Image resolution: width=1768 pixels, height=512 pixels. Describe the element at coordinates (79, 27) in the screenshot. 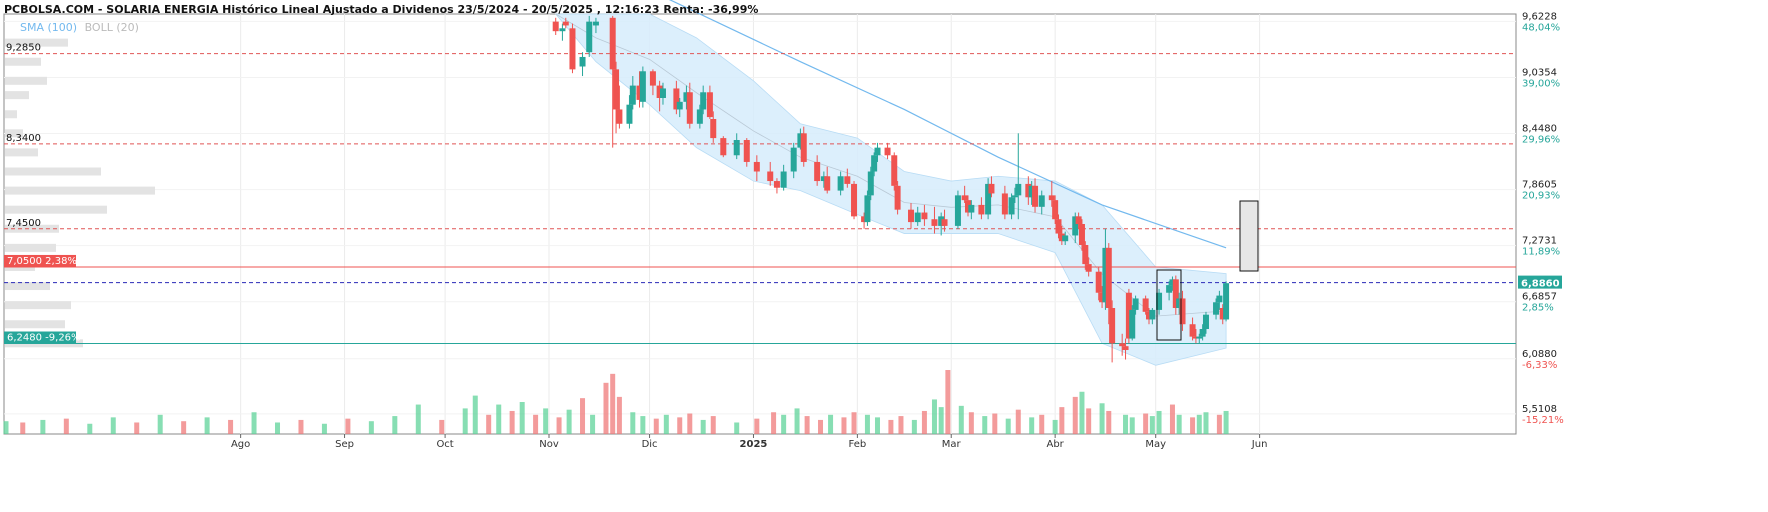

I see `indicator-legend: SMA (100) BOLL (20)` at that location.